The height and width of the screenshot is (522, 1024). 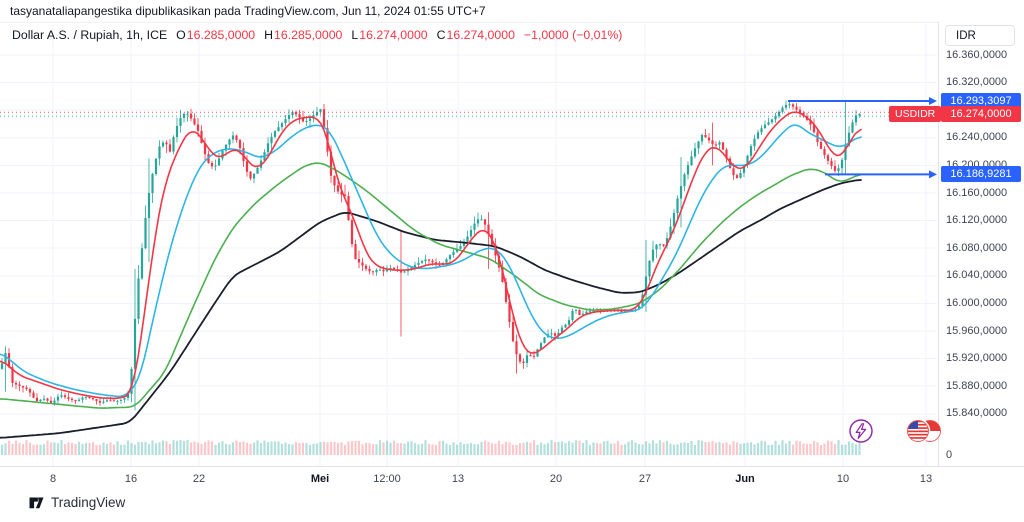 What do you see at coordinates (556, 479) in the screenshot?
I see `time-axis-label: 20` at bounding box center [556, 479].